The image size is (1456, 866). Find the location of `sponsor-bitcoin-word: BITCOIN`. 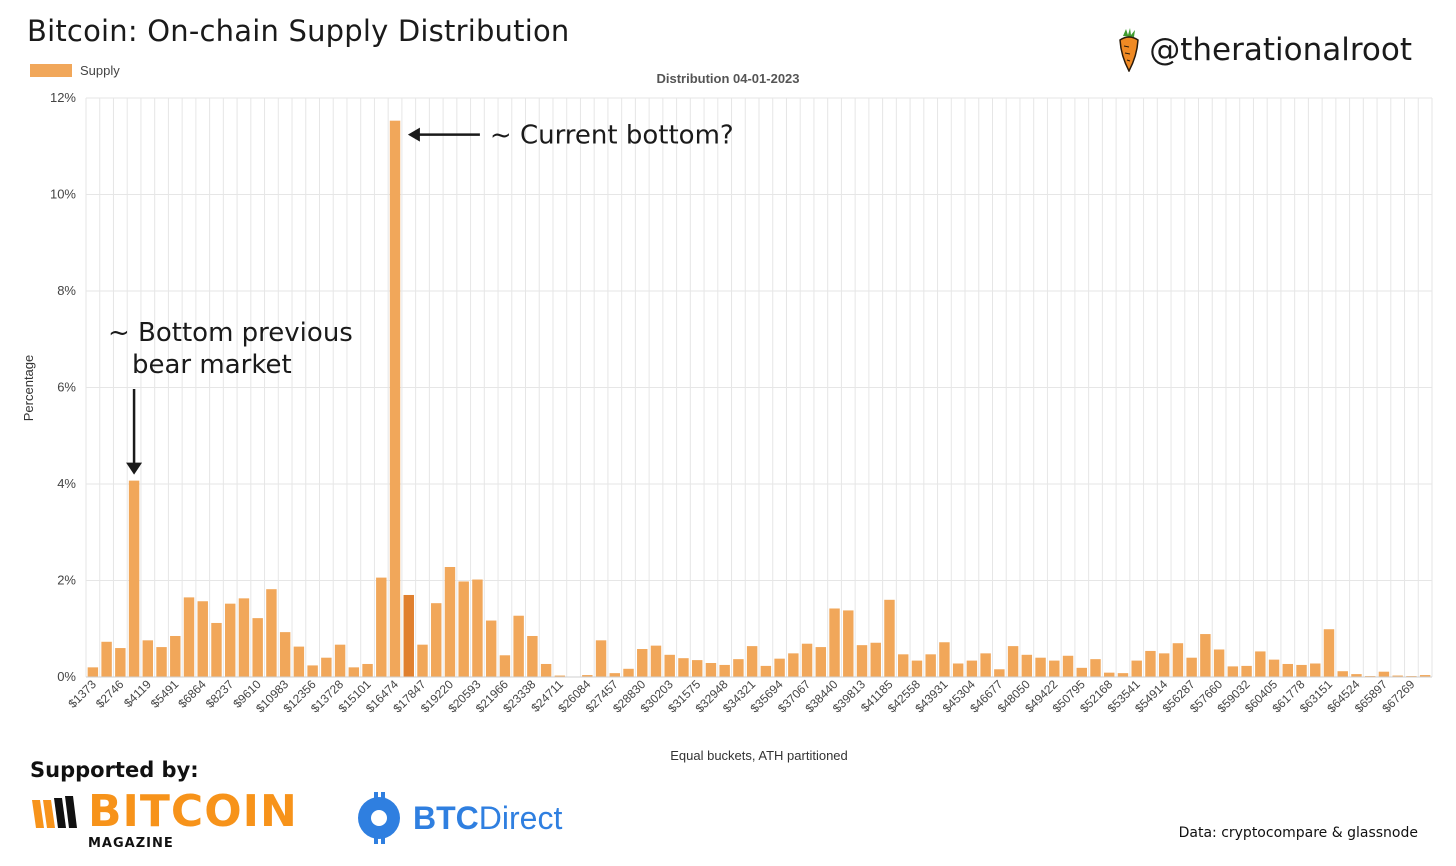

sponsor-bitcoin-word: BITCOIN is located at coordinates (193, 811).